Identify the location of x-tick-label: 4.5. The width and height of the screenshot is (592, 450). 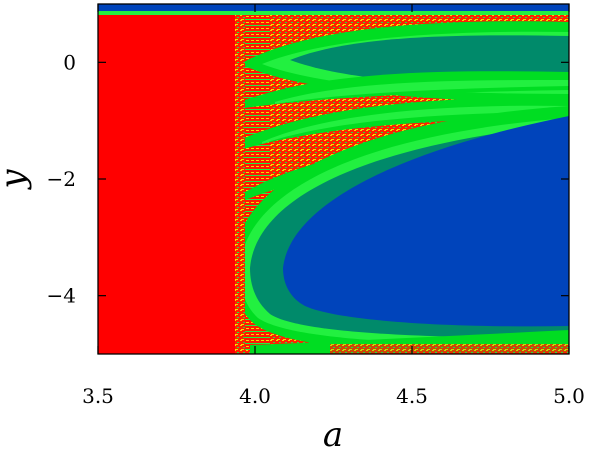
(412, 396).